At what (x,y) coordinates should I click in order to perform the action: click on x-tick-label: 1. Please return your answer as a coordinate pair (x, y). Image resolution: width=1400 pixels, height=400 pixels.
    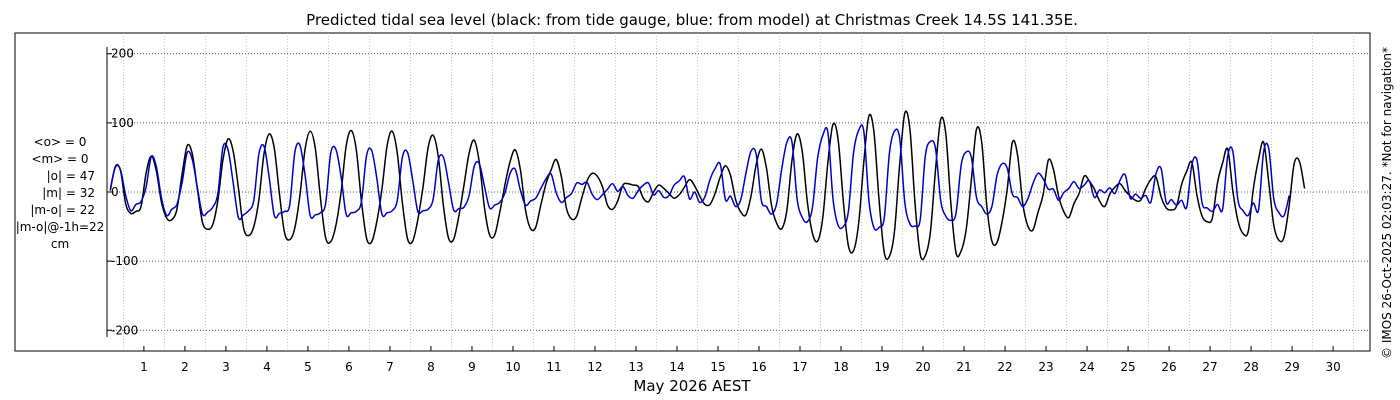
    Looking at the image, I should click on (144, 367).